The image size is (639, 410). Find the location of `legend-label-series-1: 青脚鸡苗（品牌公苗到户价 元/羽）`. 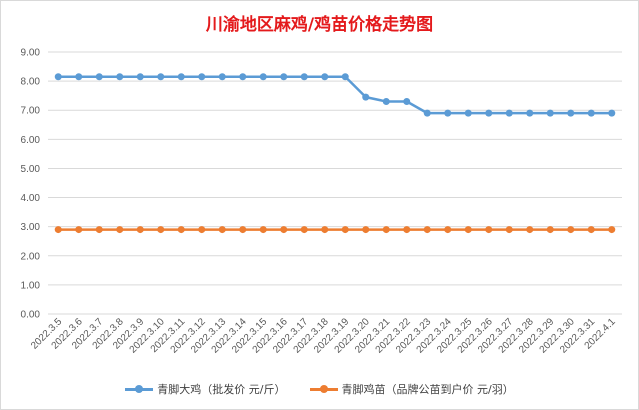

legend-label-series-1: 青脚鸡苗（品牌公苗到户价 元/羽） is located at coordinates (427, 389).